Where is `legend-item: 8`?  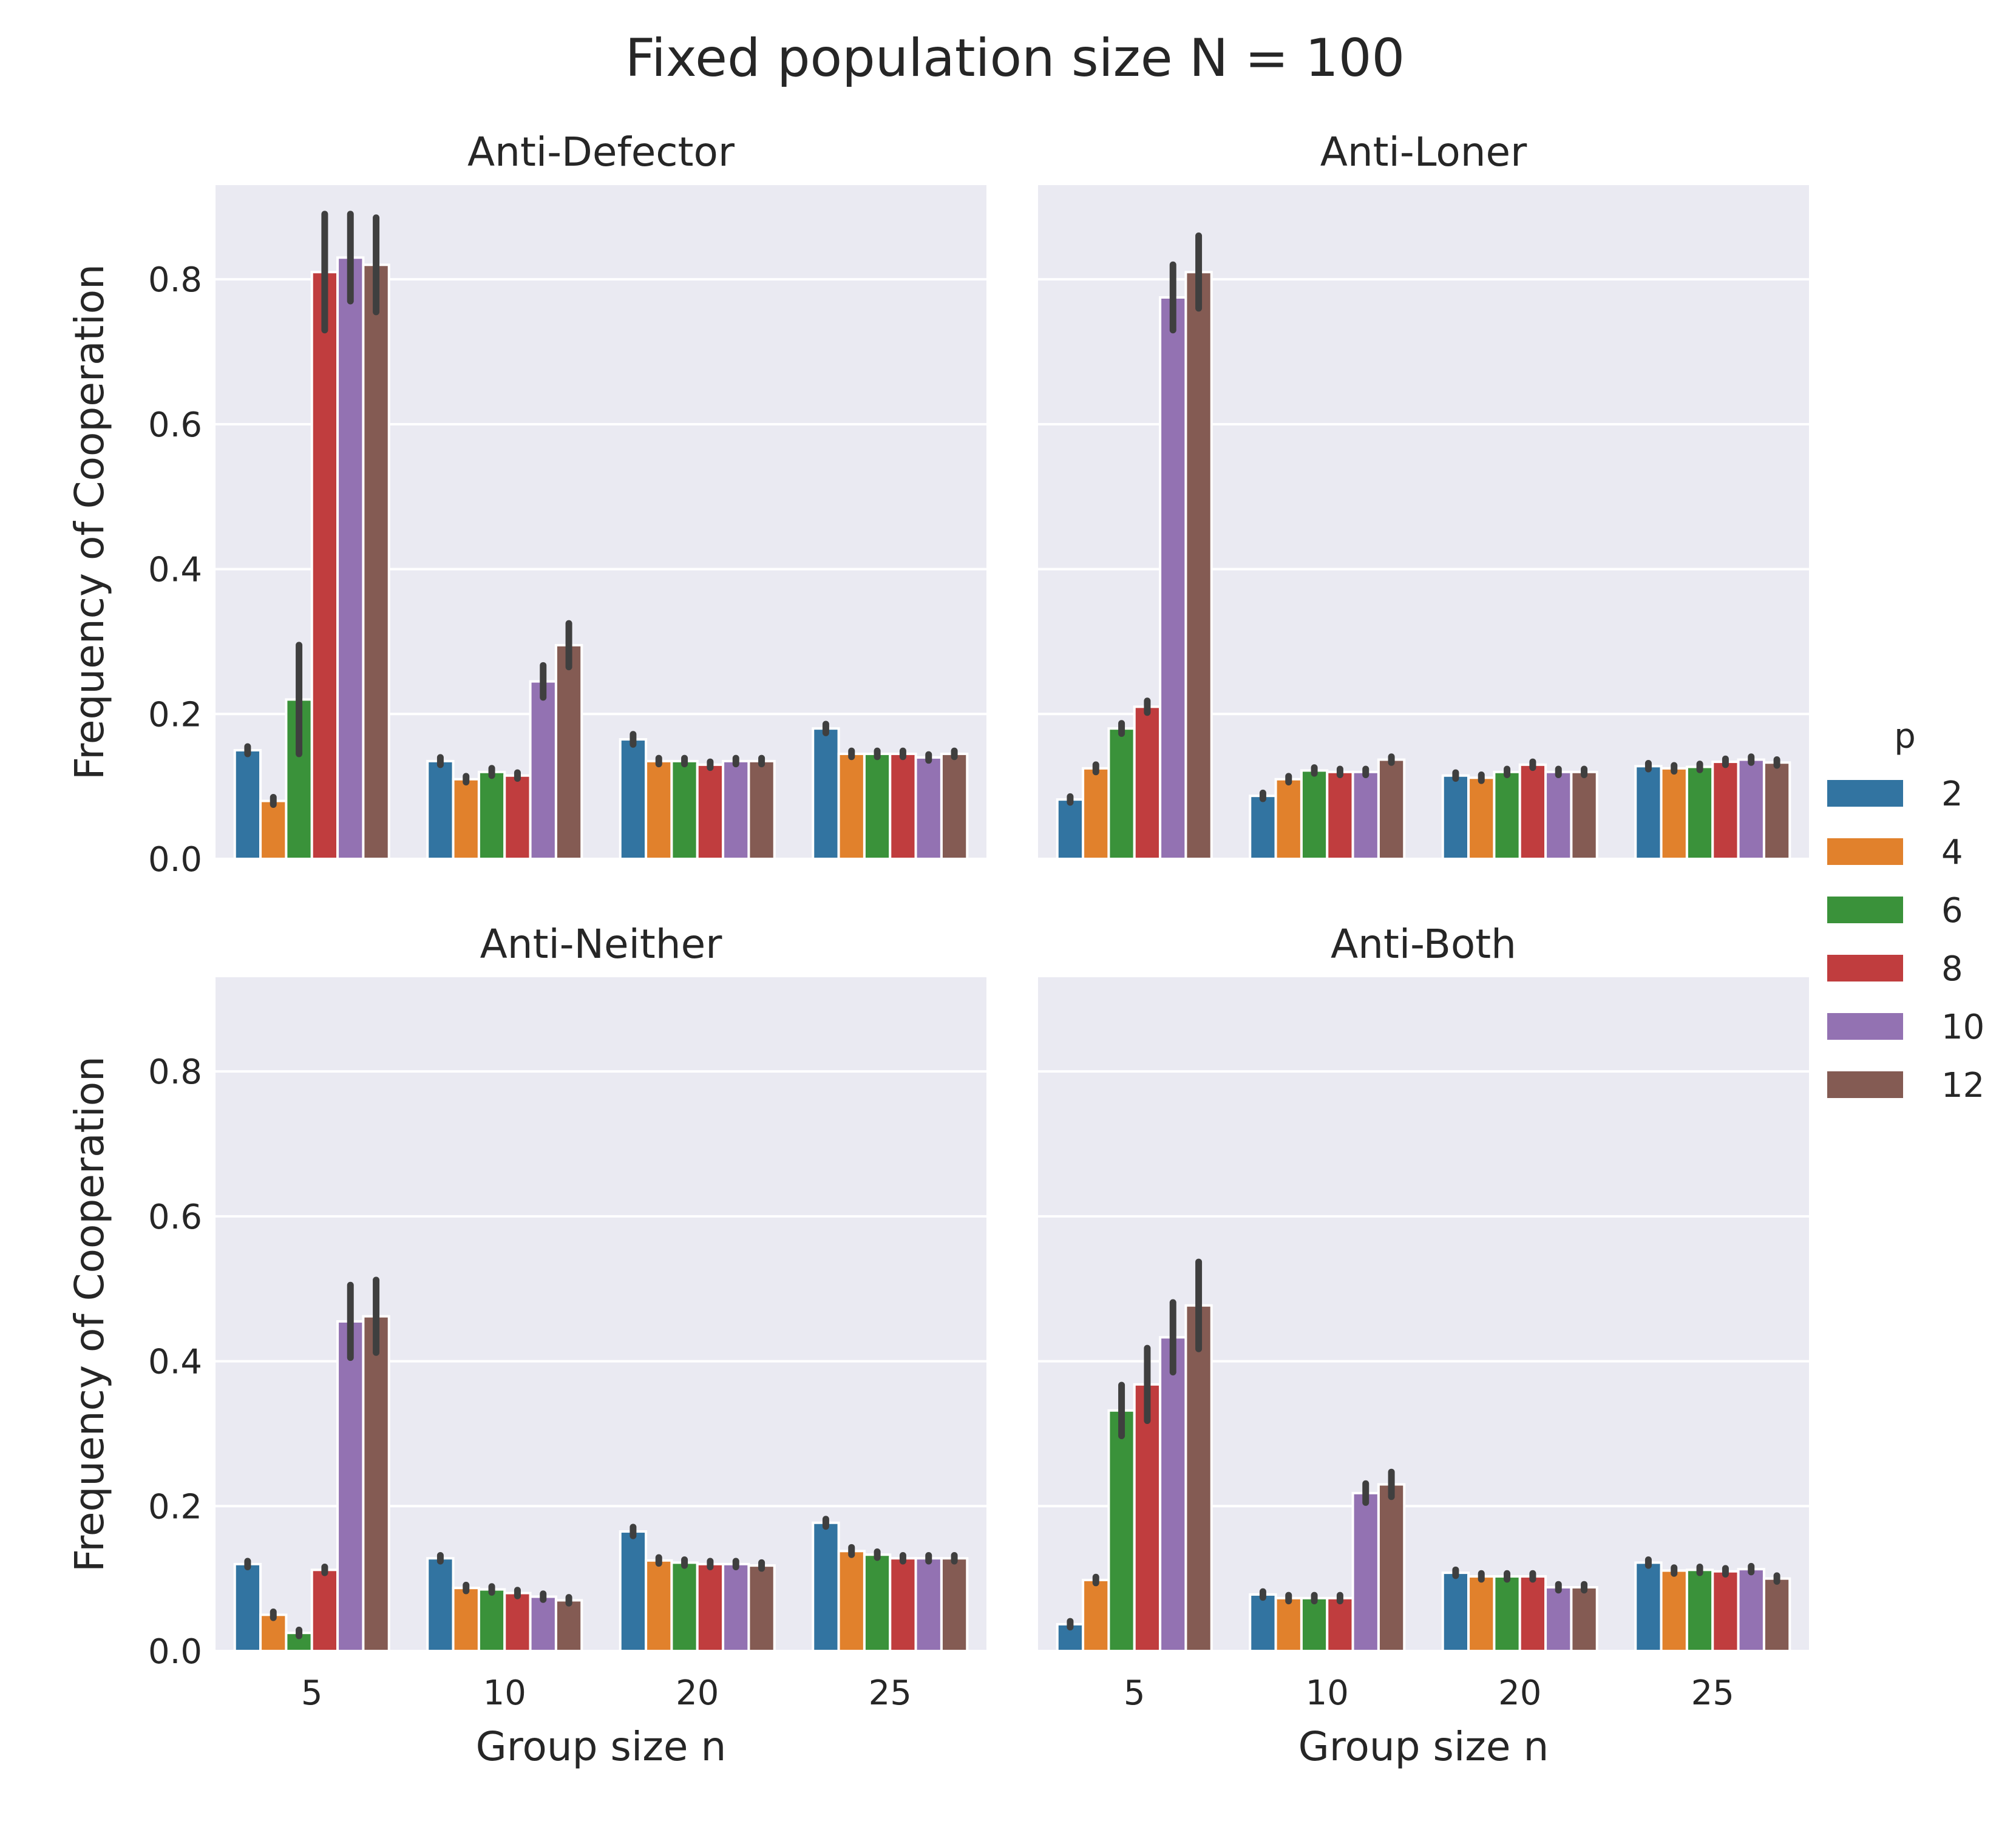 legend-item: 8 is located at coordinates (1895, 969).